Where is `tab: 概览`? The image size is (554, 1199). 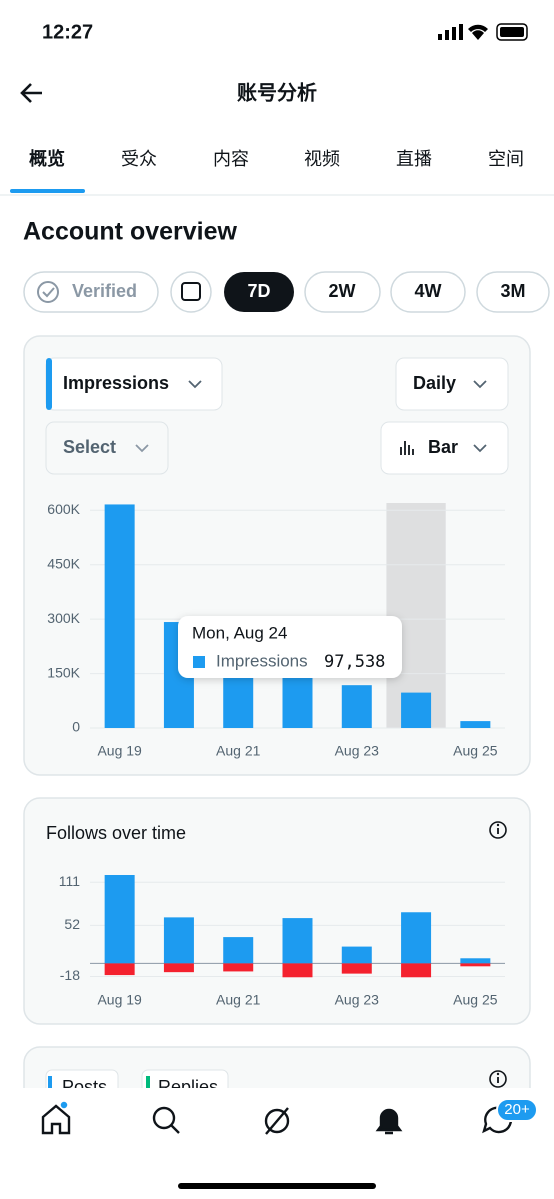 tab: 概览 is located at coordinates (47, 158).